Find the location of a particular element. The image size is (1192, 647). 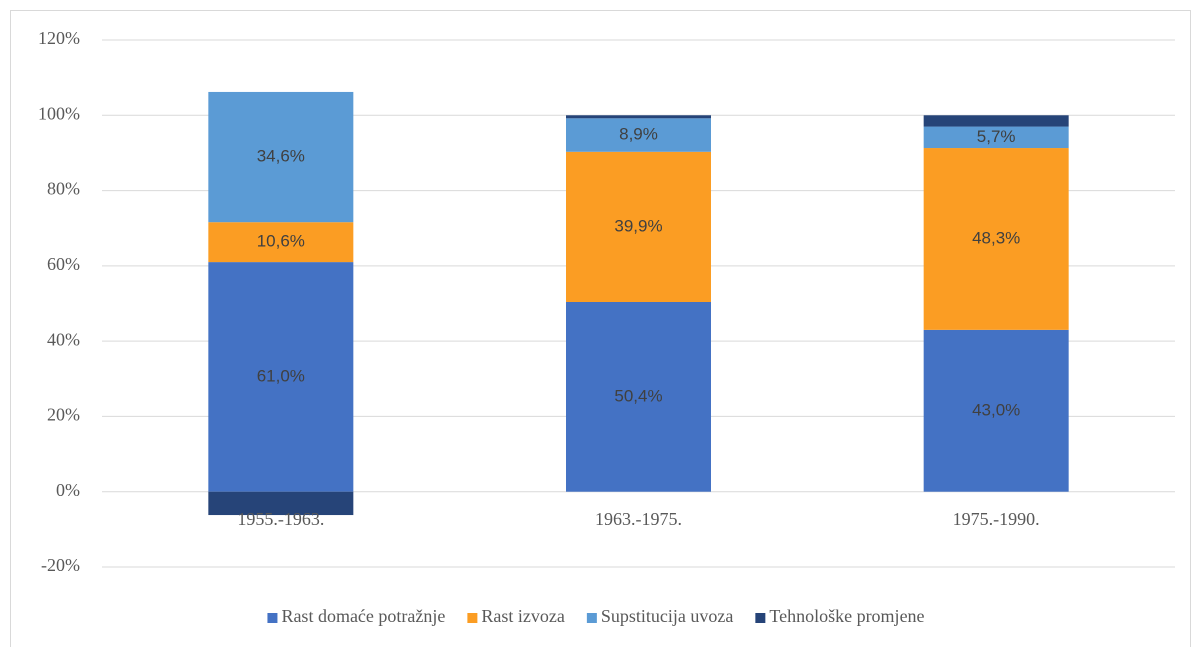

legend-label: Rast izvoza is located at coordinates (522, 616).